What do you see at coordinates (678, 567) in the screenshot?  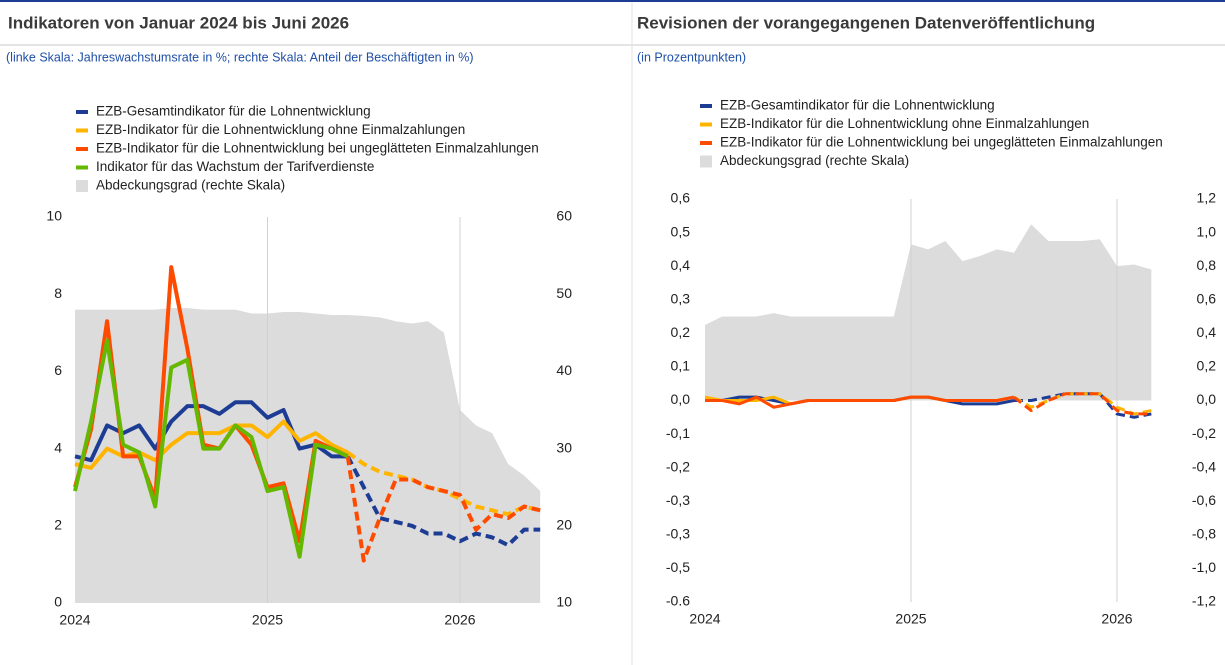 I see `y-tick-label: -0,5` at bounding box center [678, 567].